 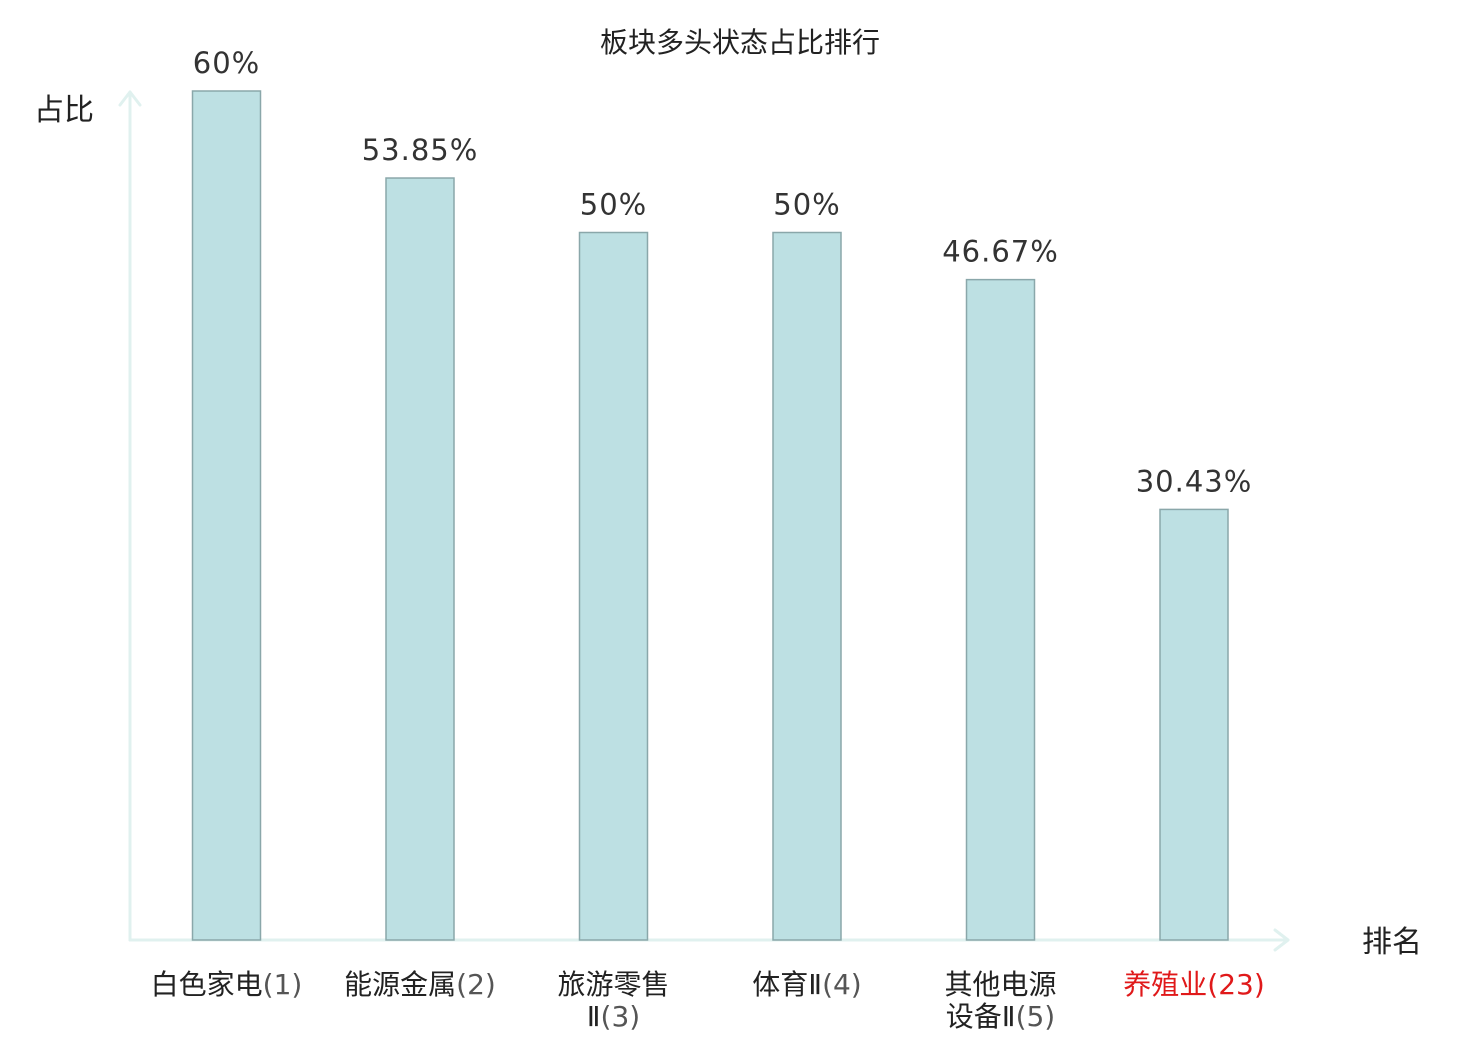 I want to click on category-name: 旅游零售, so click(x=613, y=984).